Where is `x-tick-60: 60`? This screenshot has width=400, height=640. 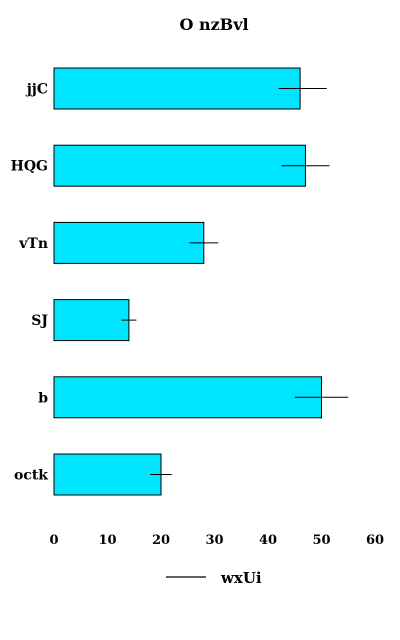
x-tick-60: 60 is located at coordinates (375, 540).